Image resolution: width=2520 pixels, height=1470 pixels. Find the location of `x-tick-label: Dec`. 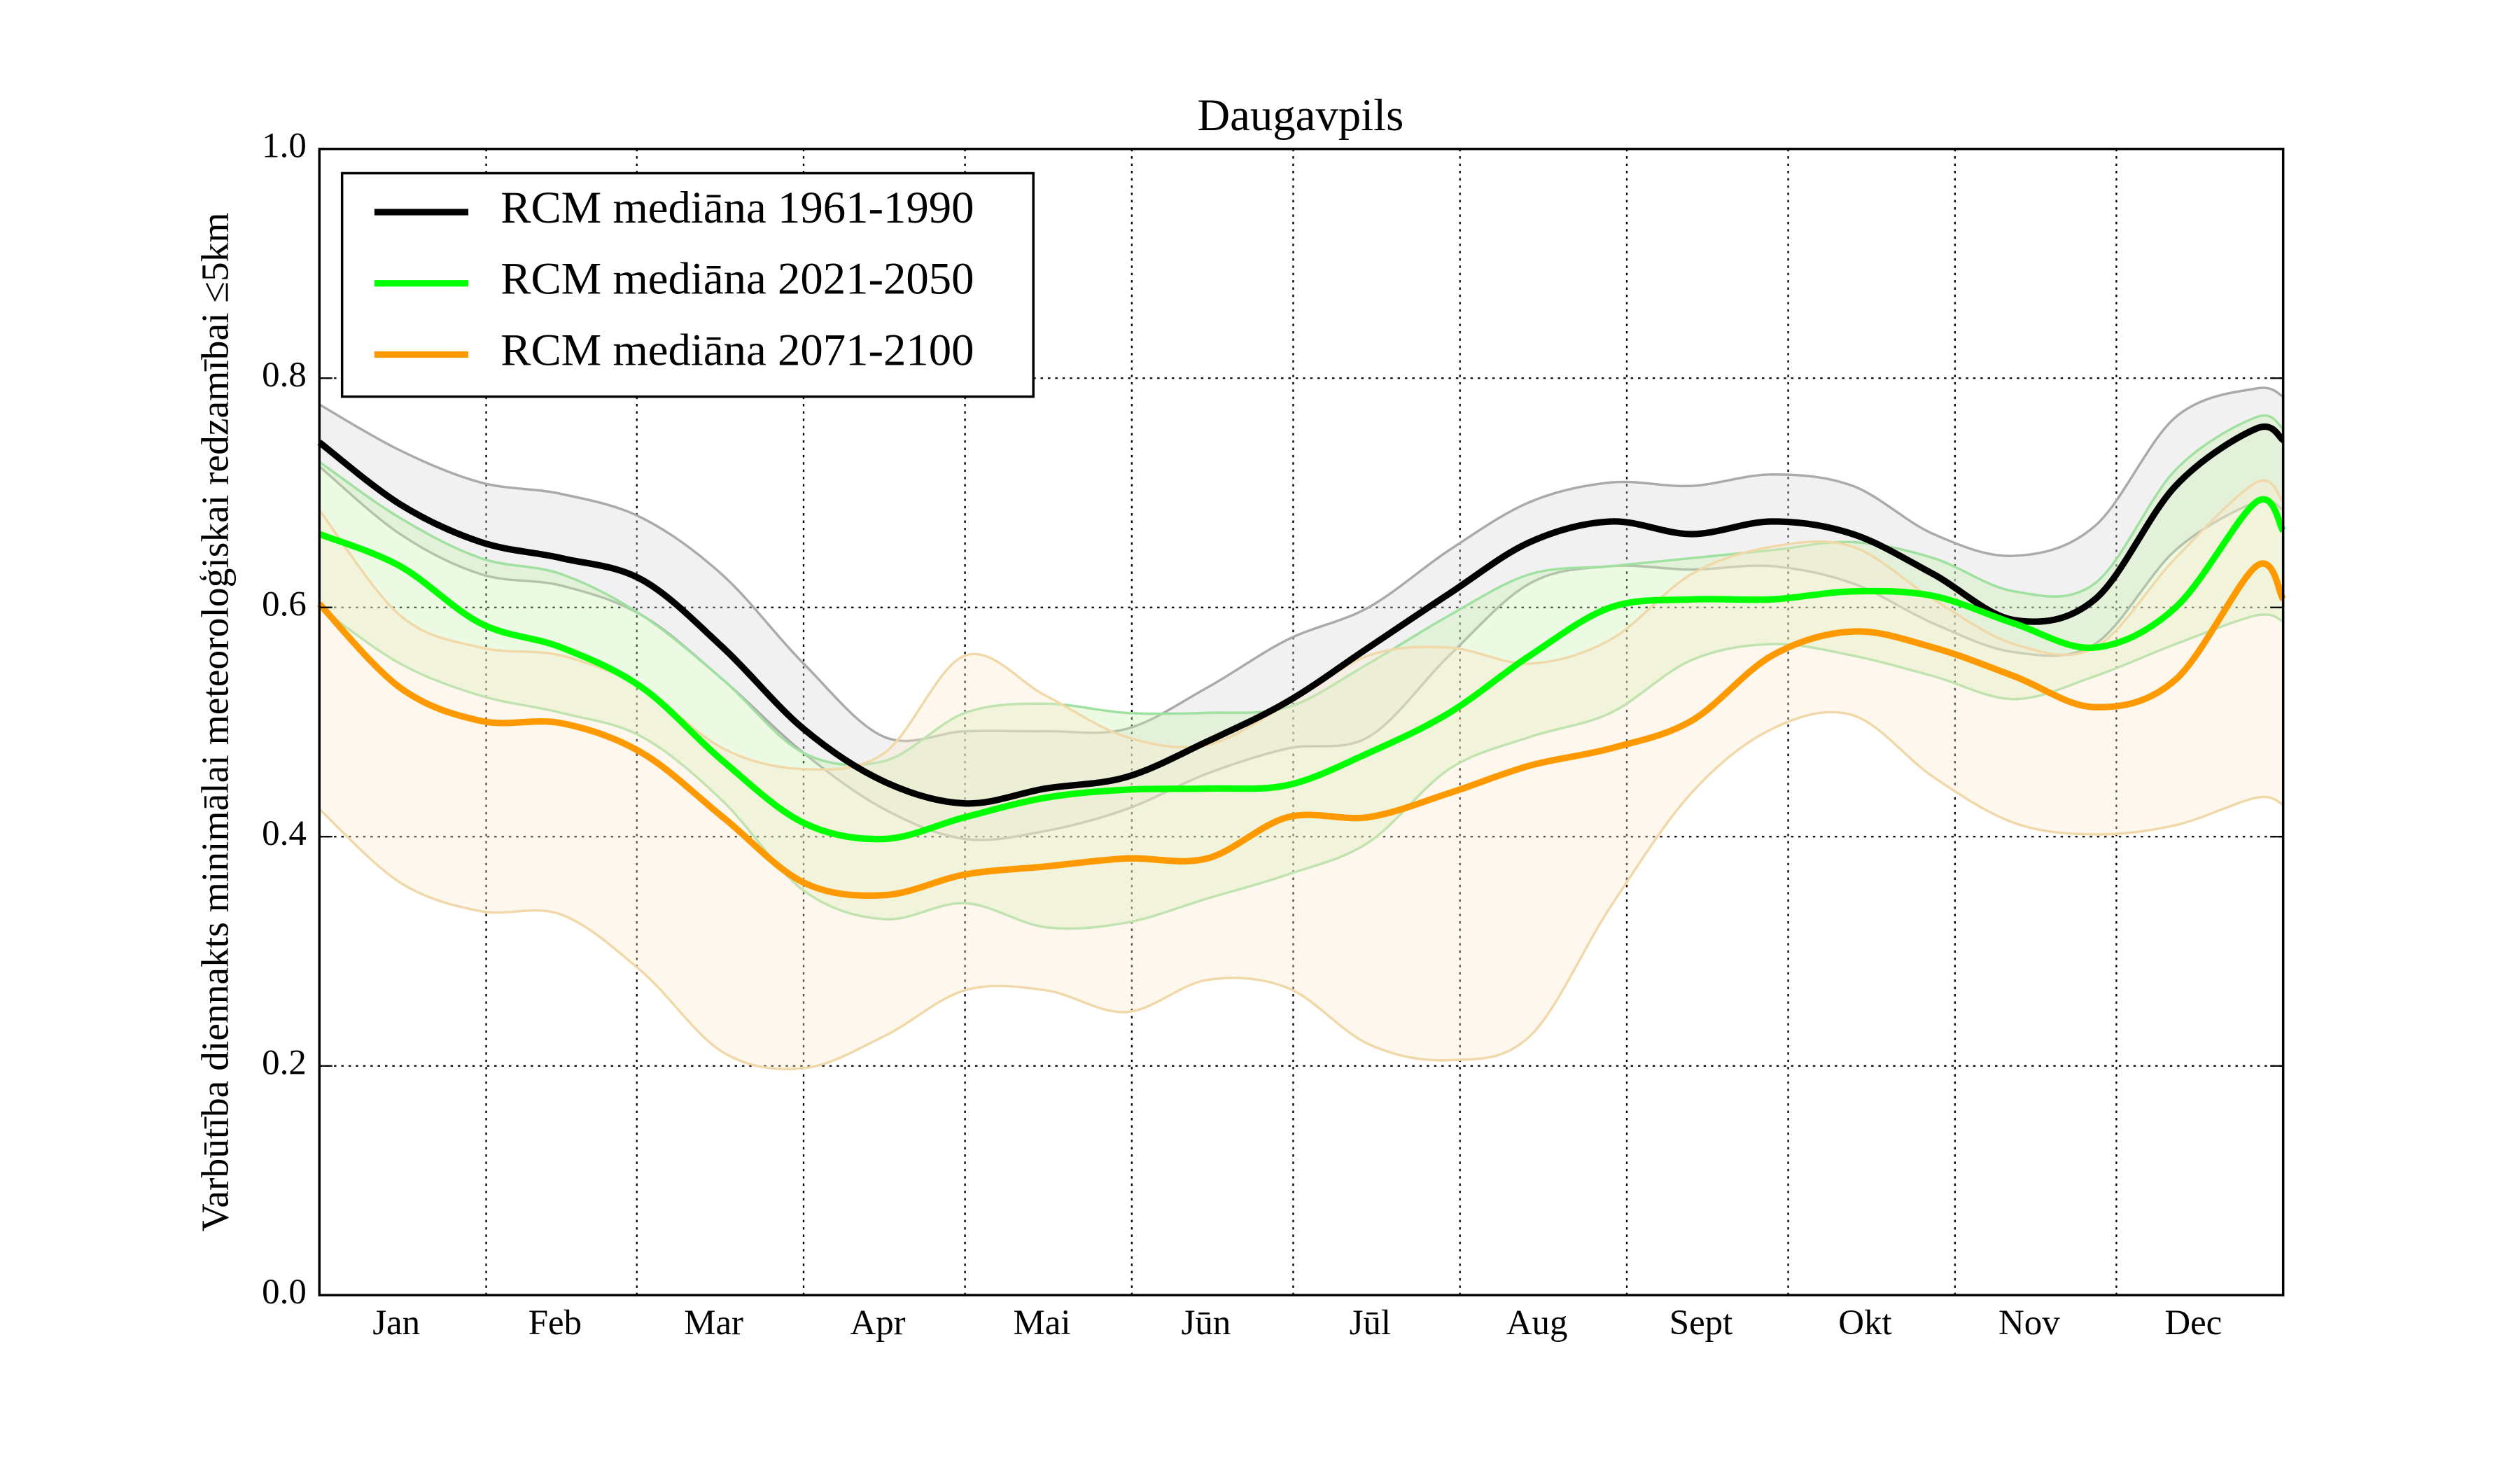

x-tick-label: Dec is located at coordinates (2193, 1323).